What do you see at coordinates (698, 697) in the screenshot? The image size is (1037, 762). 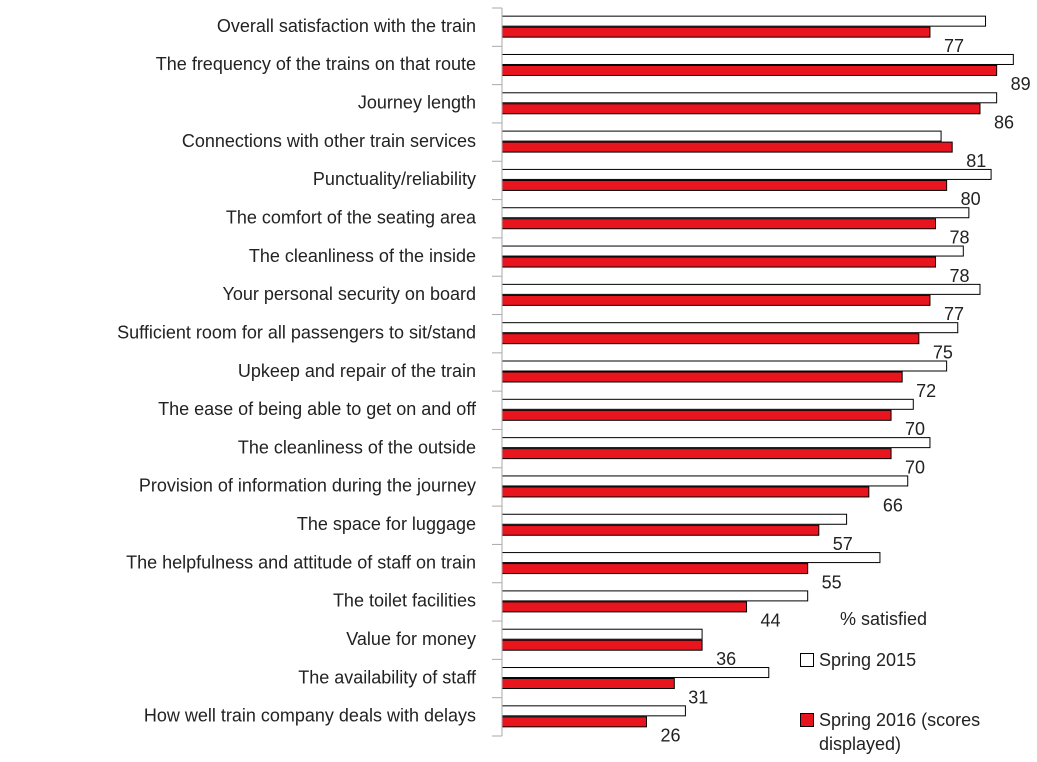 I see `value-label: 31` at bounding box center [698, 697].